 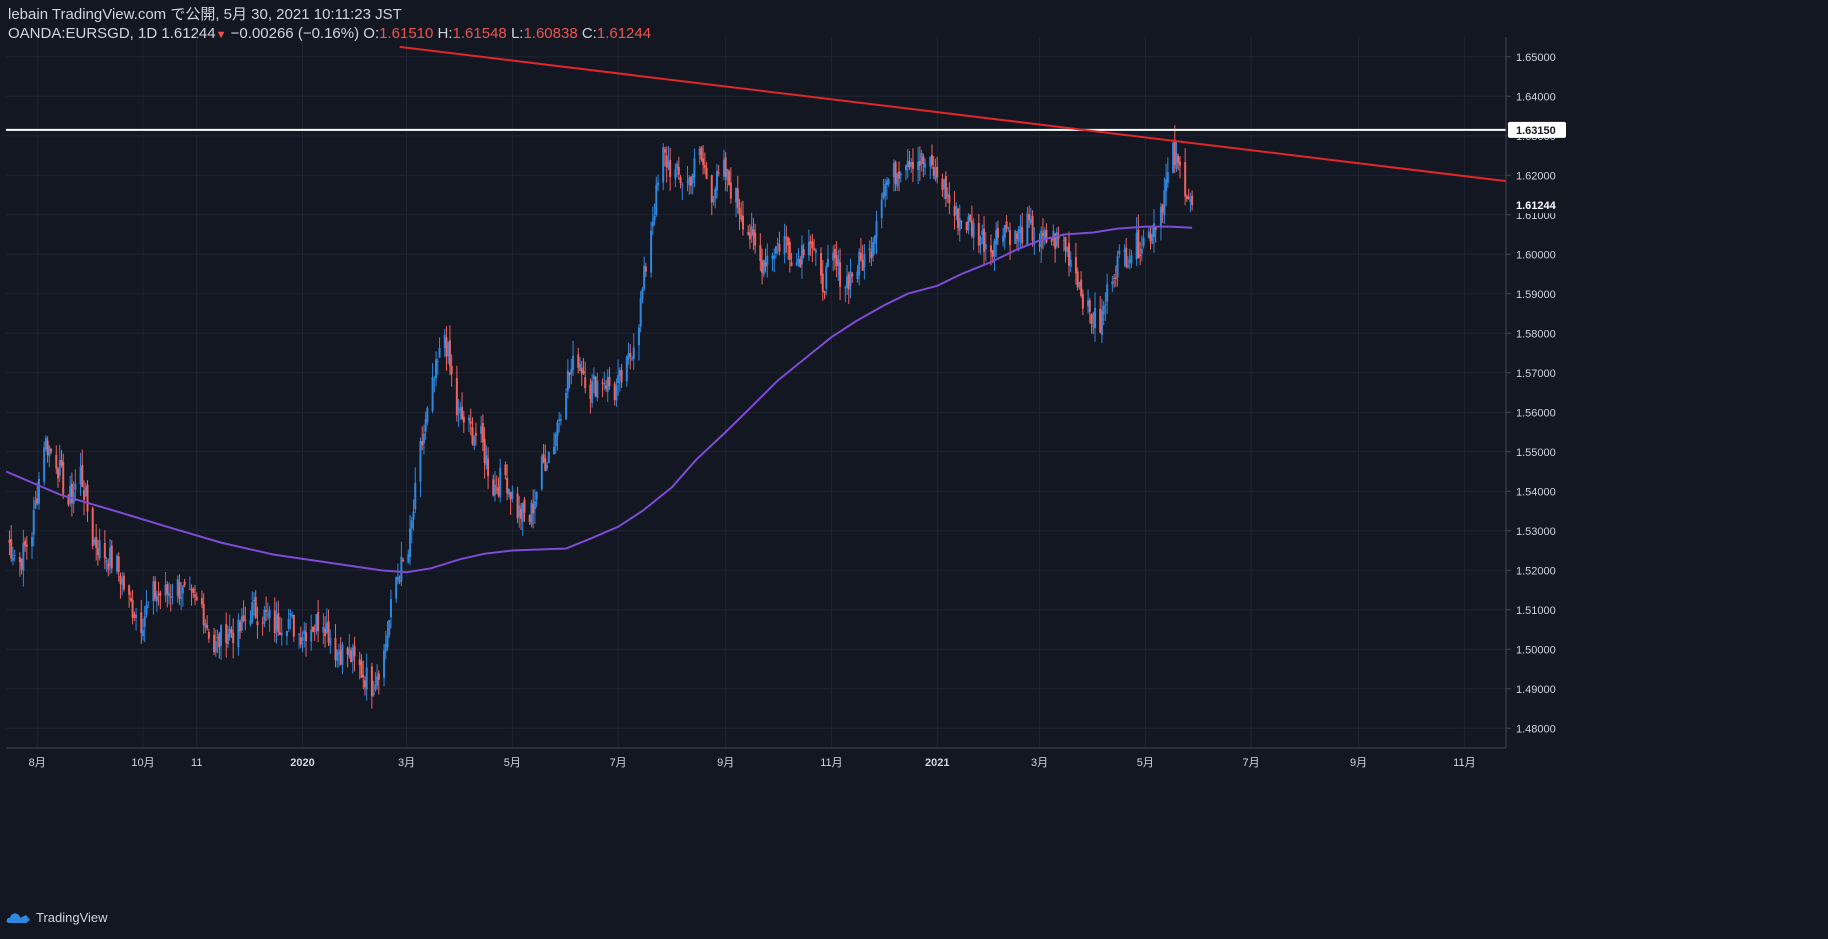 What do you see at coordinates (1536, 58) in the screenshot?
I see `y-tick-label: 1.65000` at bounding box center [1536, 58].